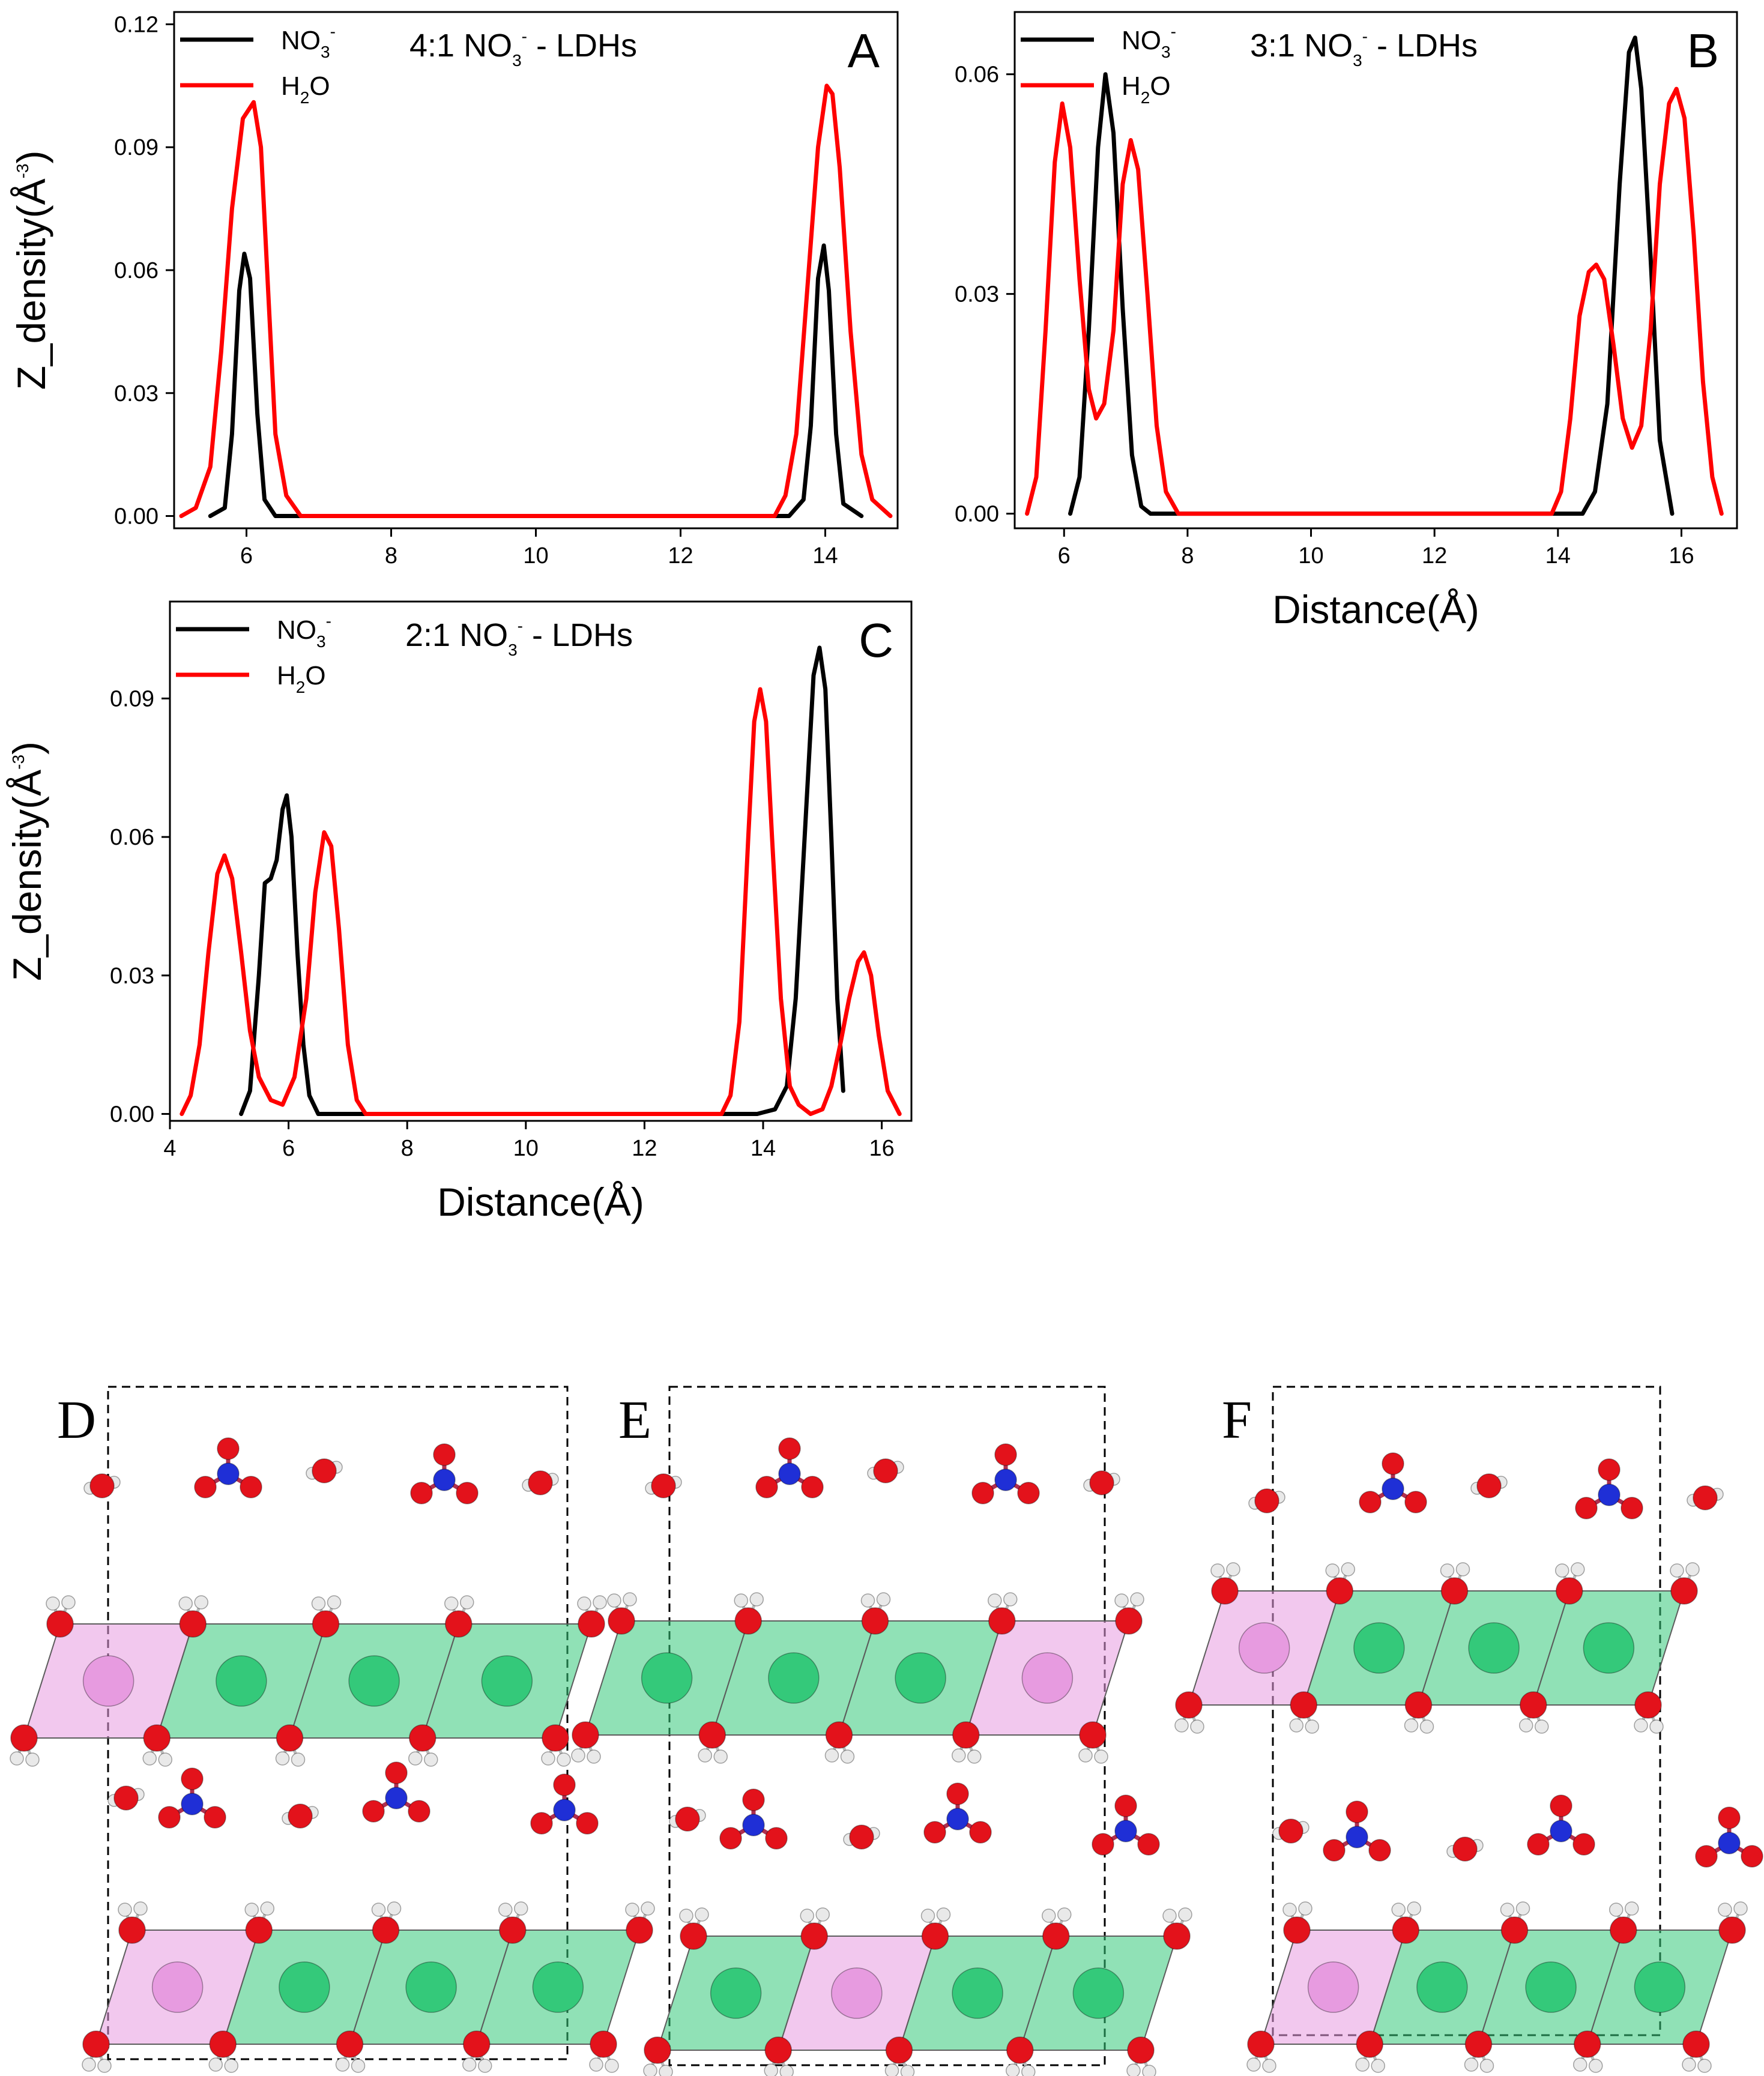 This screenshot has width=1764, height=2076. Describe the element at coordinates (1375, 270) in the screenshot. I see `plot-frame` at that location.